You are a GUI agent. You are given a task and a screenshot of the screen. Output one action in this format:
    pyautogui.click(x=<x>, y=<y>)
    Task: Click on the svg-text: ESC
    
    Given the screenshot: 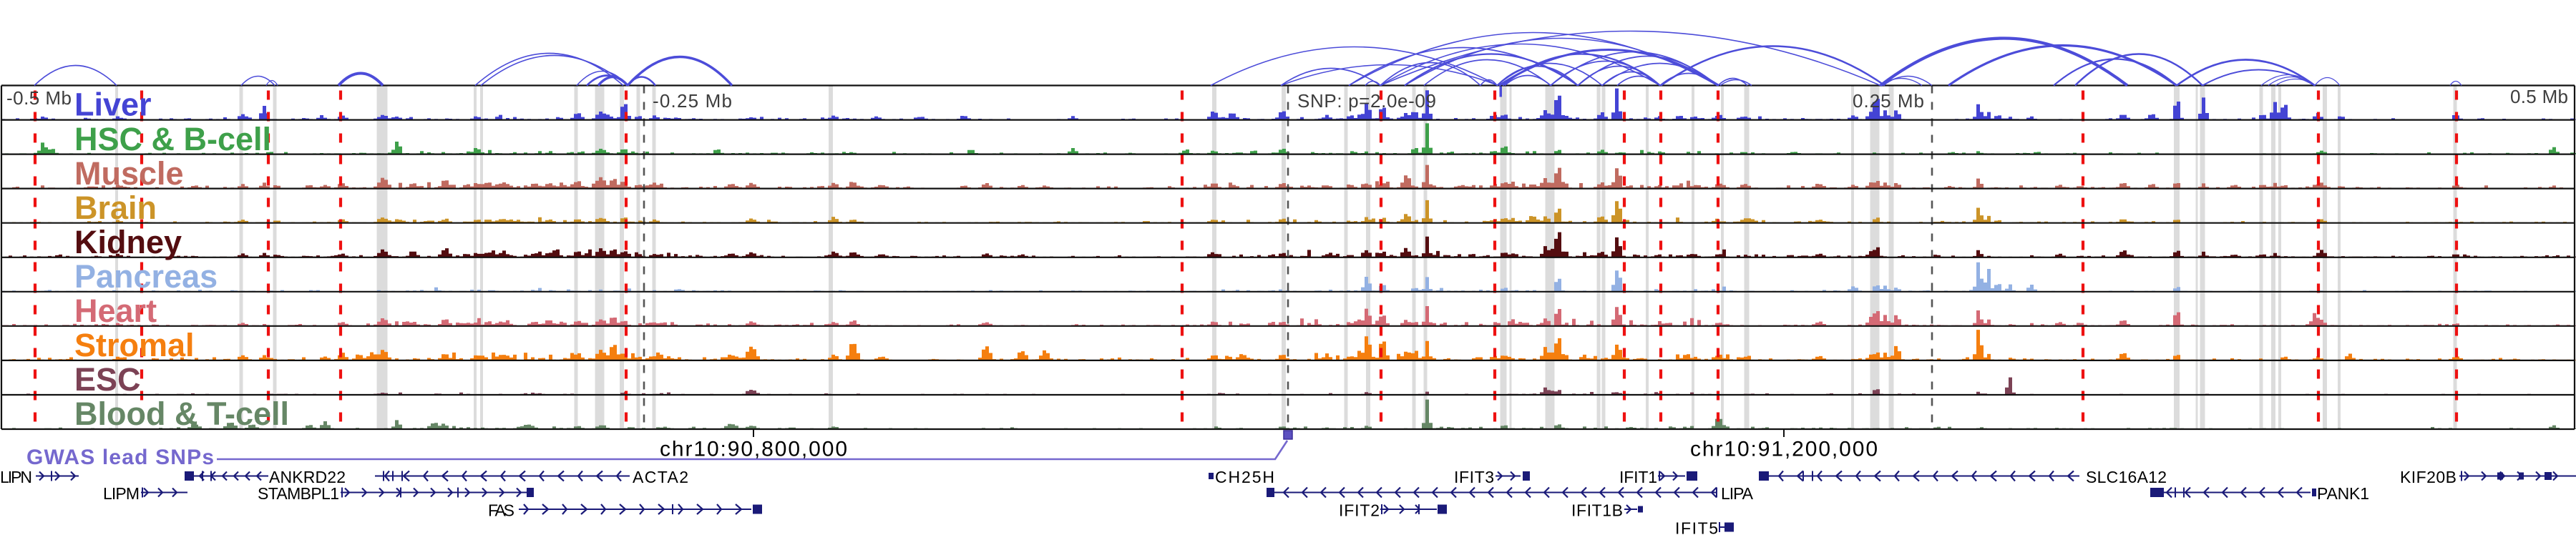 What is the action you would take?
    pyautogui.click(x=107, y=379)
    